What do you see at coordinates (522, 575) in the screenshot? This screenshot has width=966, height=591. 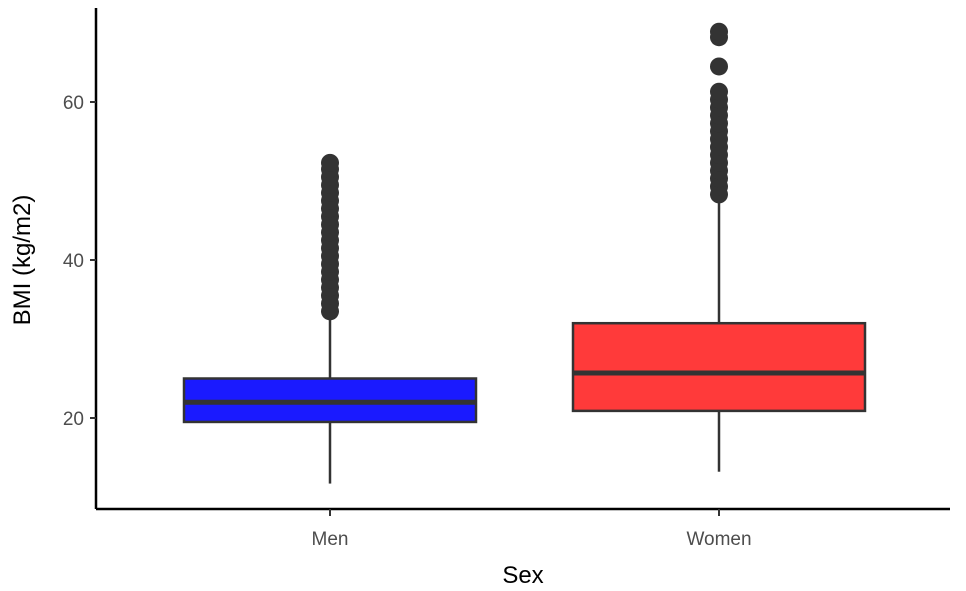 I see `x-axis-title: Sex` at bounding box center [522, 575].